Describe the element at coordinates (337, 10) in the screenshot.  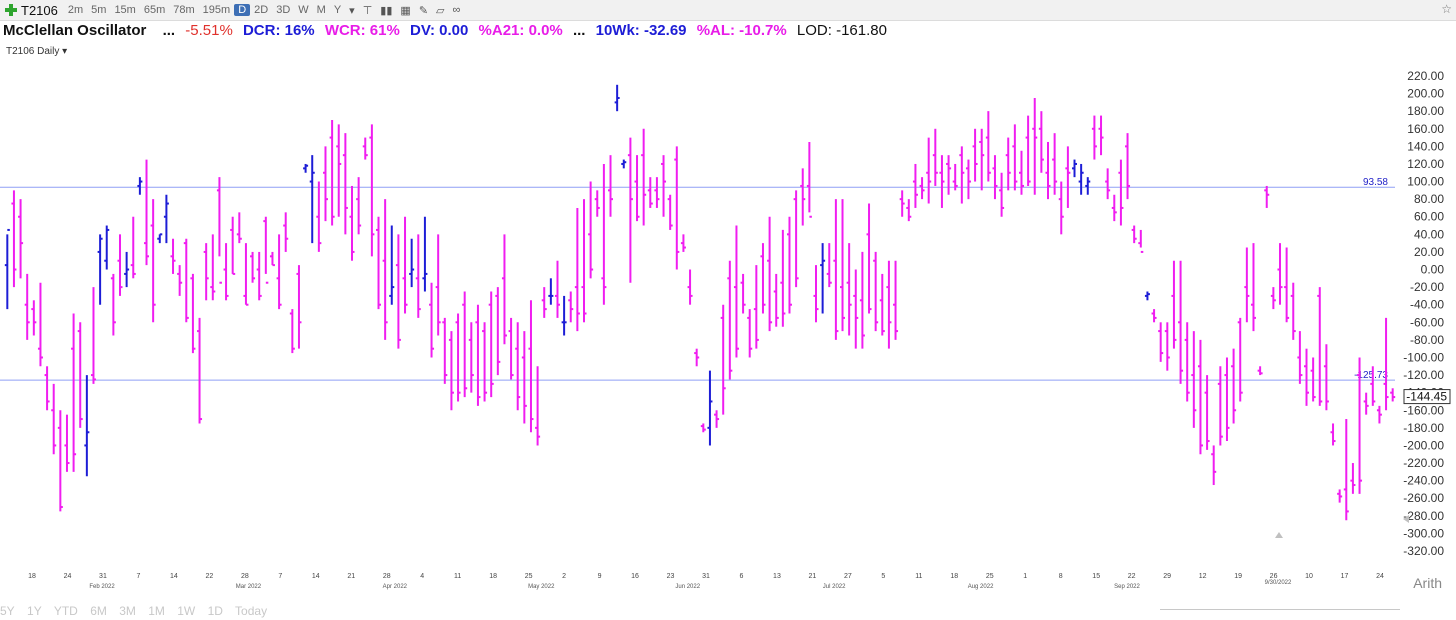
I see `timeframe-y: Y` at that location.